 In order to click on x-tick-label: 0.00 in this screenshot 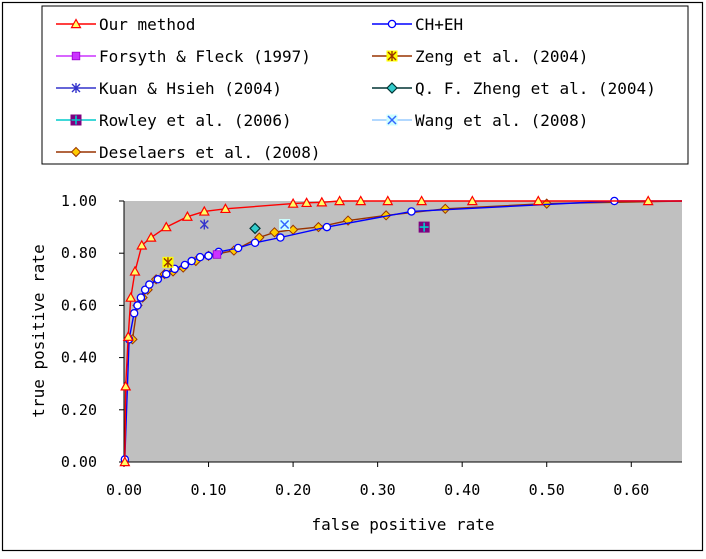, I will do `click(124, 490)`.